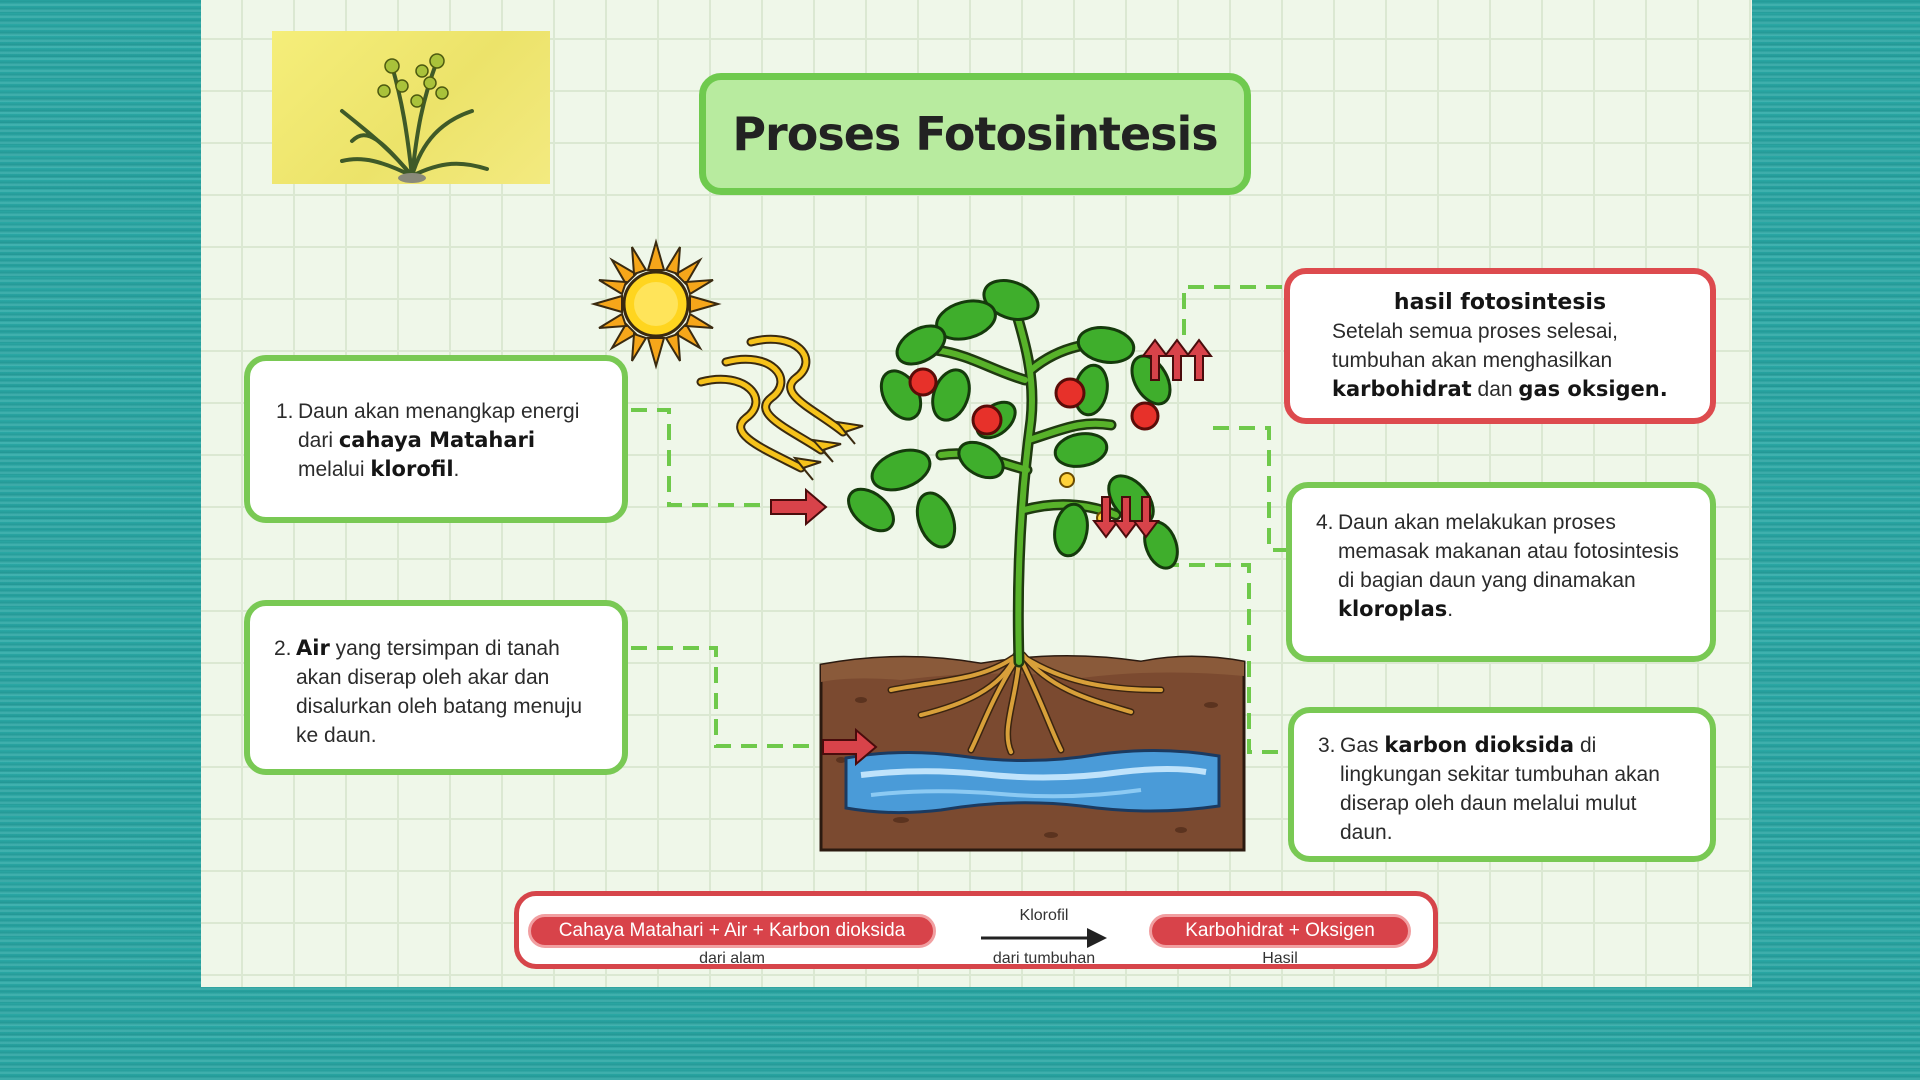  I want to click on sun-icon, so click(656, 304).